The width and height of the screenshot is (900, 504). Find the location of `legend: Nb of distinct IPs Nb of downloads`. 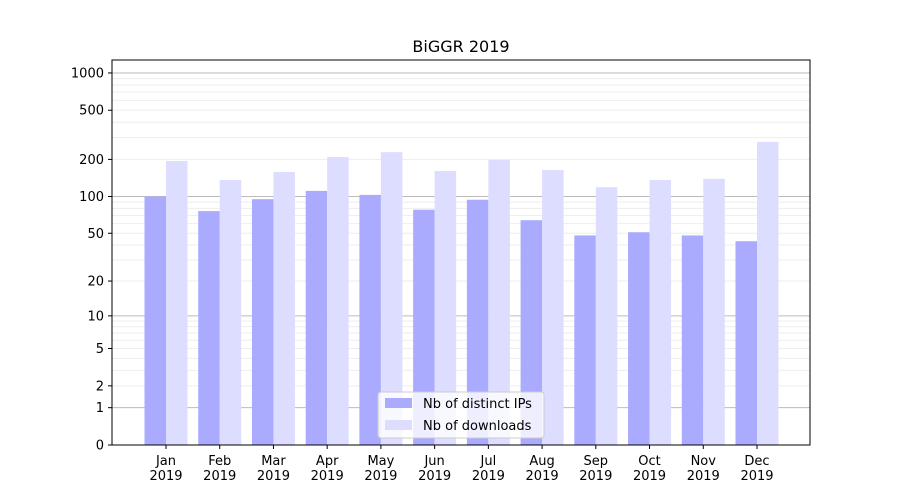

legend: Nb of distinct IPs Nb of downloads is located at coordinates (461, 415).